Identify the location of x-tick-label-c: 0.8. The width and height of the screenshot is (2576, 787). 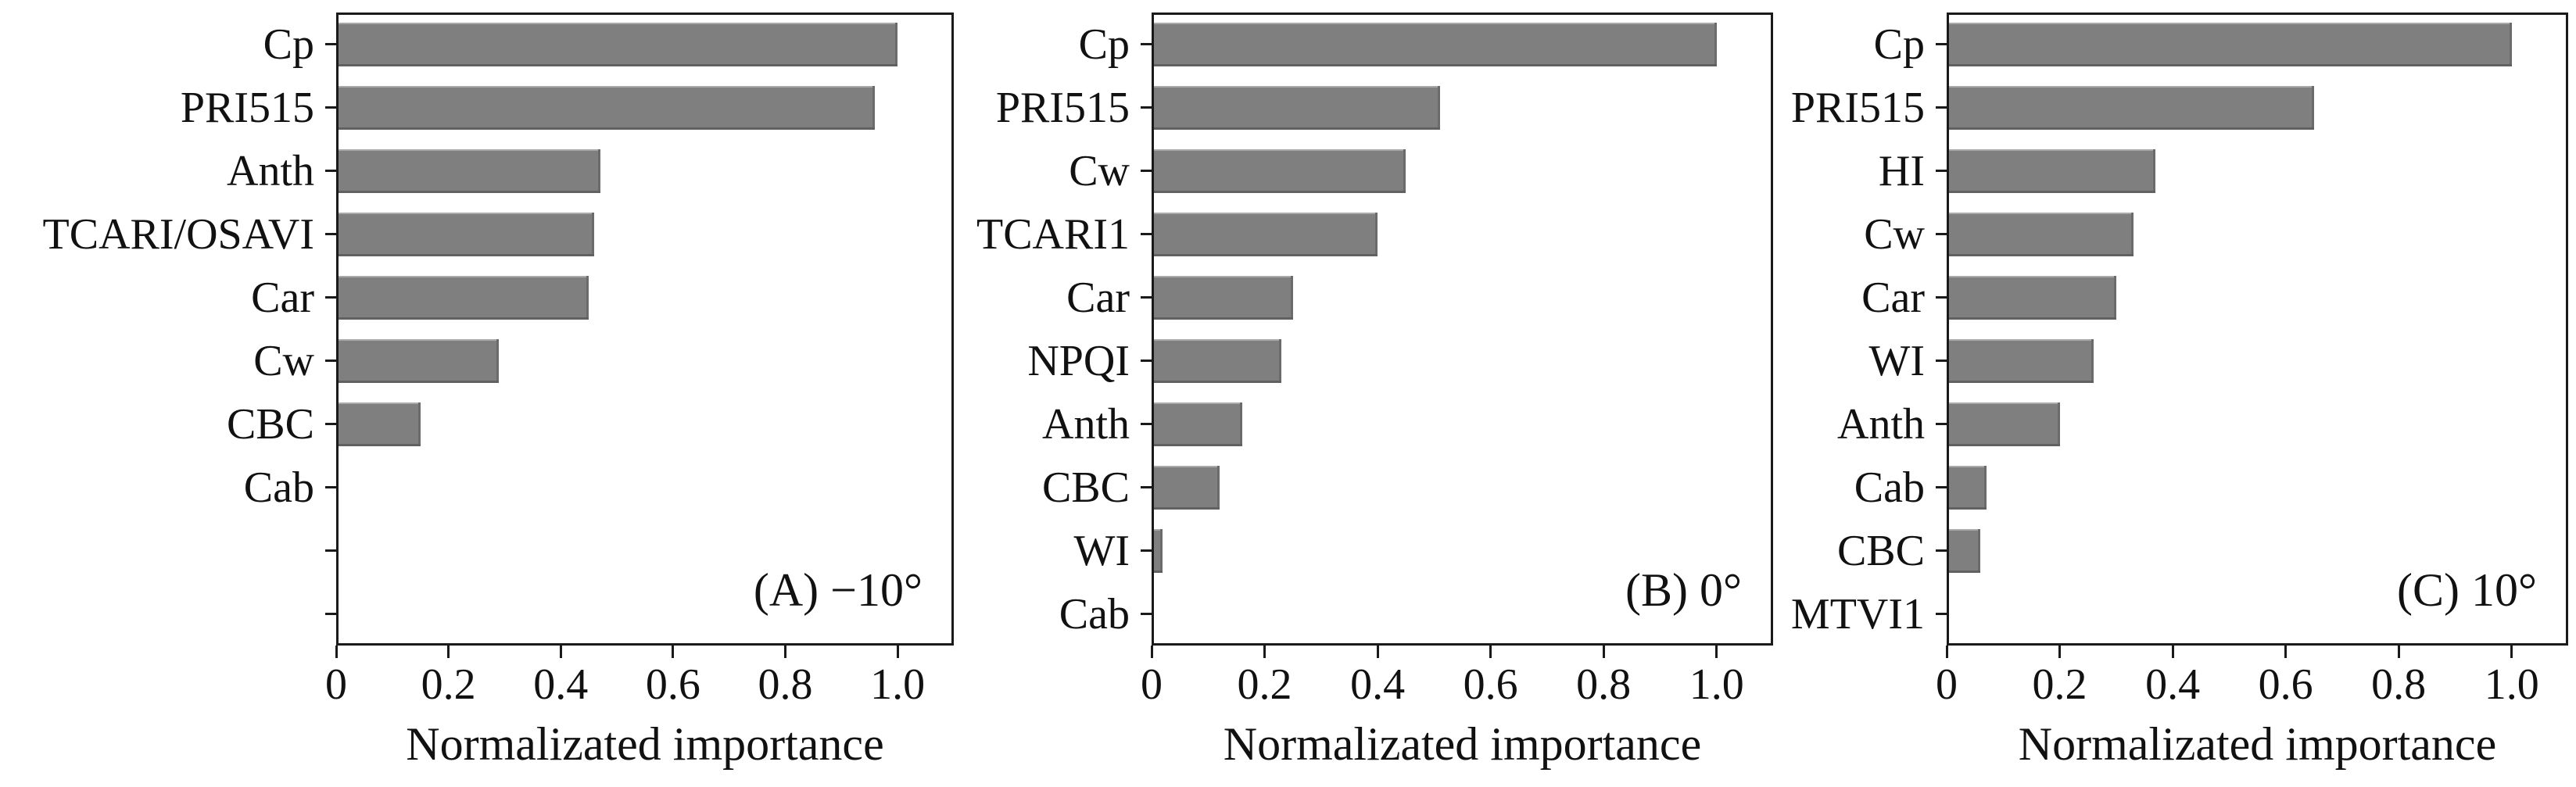
(2399, 684).